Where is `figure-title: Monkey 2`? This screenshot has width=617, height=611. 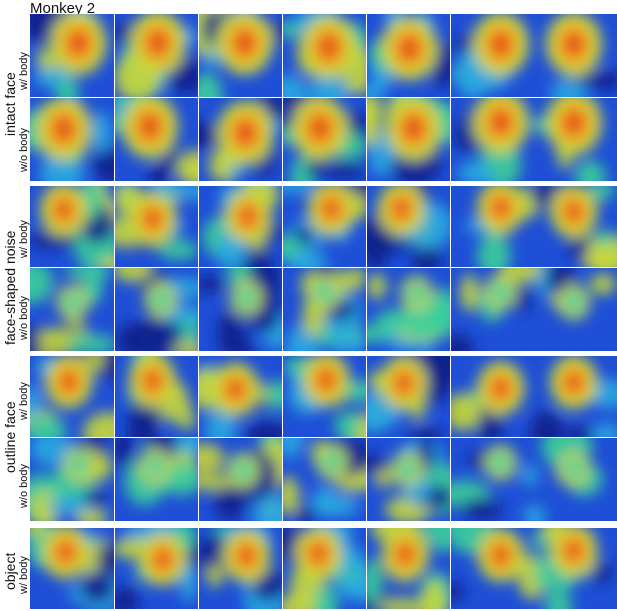
figure-title: Monkey 2 is located at coordinates (63, 8).